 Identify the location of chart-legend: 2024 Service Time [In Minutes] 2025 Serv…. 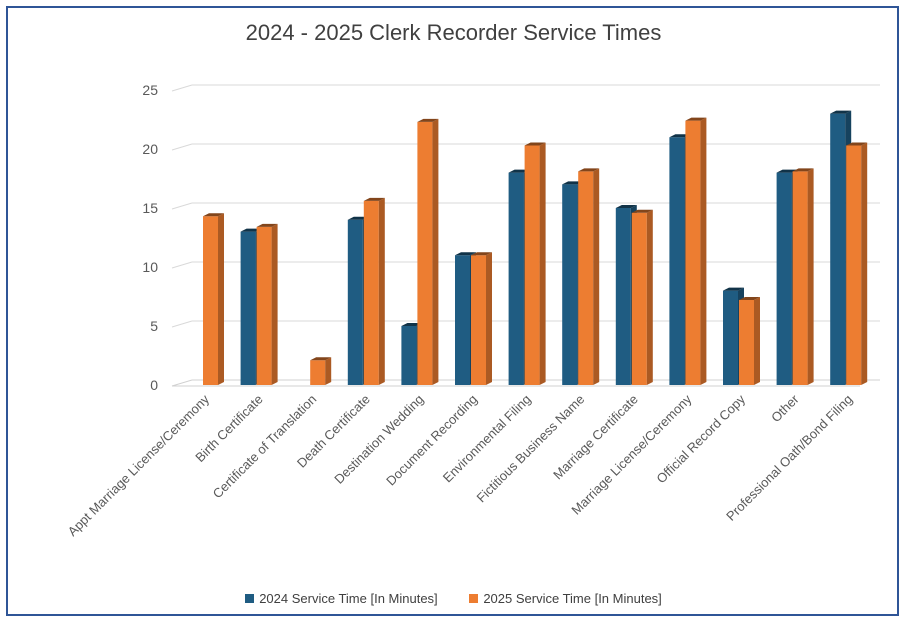
(453, 598).